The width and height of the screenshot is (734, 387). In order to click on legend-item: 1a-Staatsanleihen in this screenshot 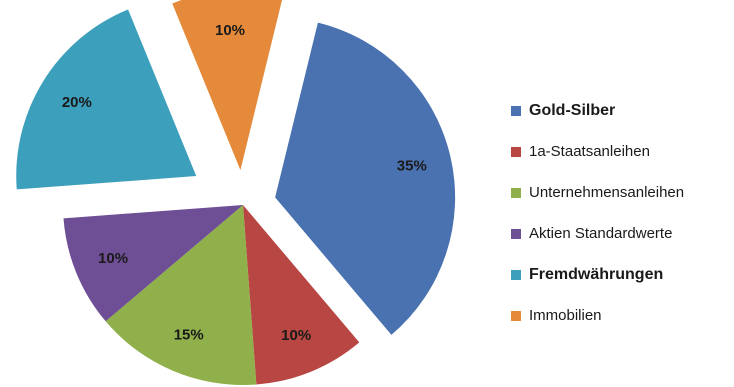, I will do `click(621, 151)`.